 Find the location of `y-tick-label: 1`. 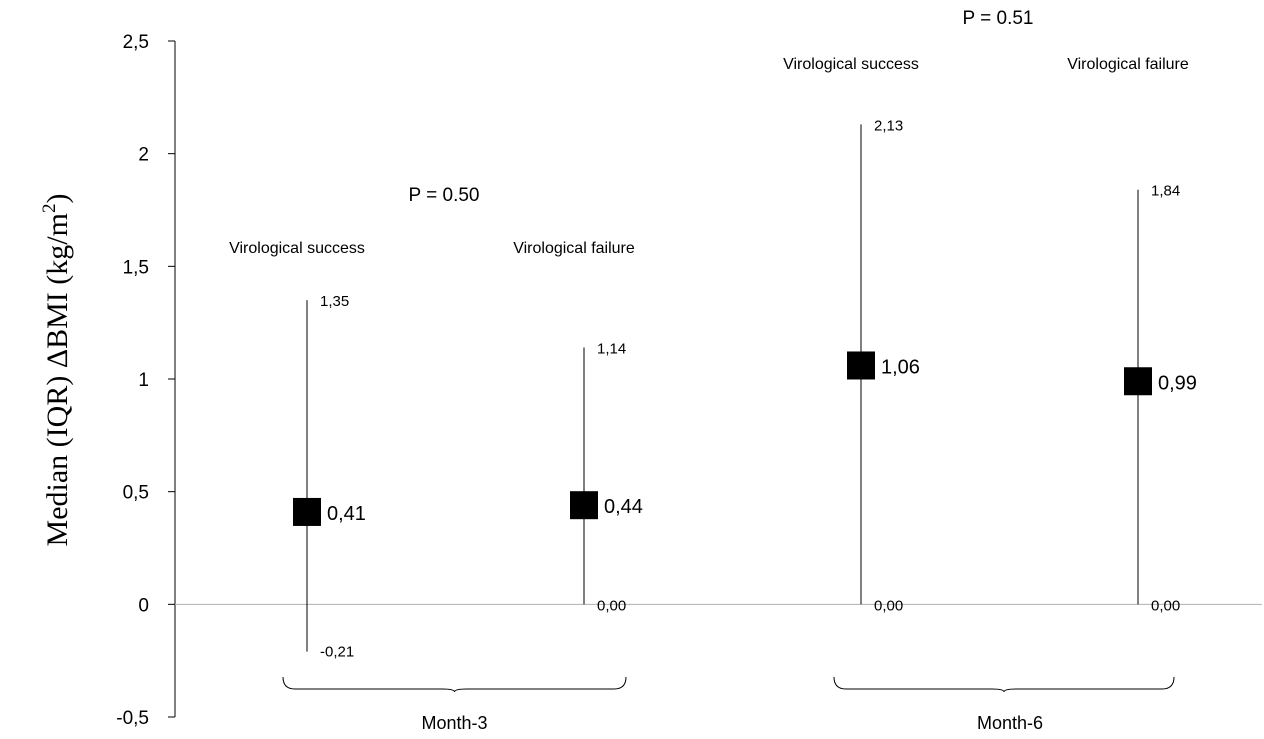

y-tick-label: 1 is located at coordinates (143, 380).